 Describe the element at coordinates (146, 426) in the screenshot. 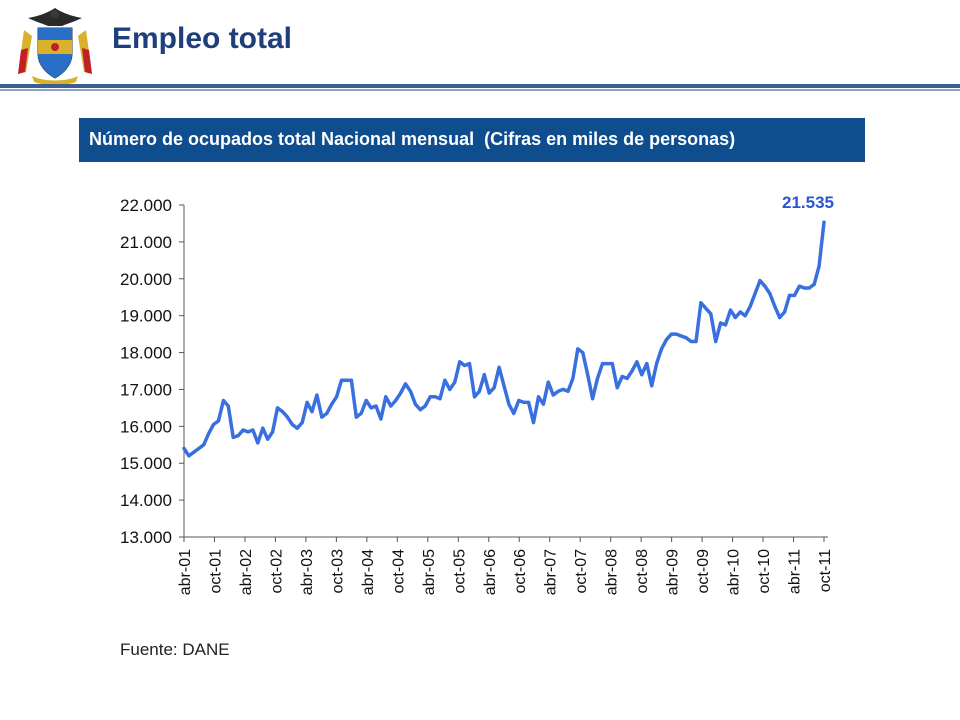

I see `y-tick-label: 16.000` at that location.